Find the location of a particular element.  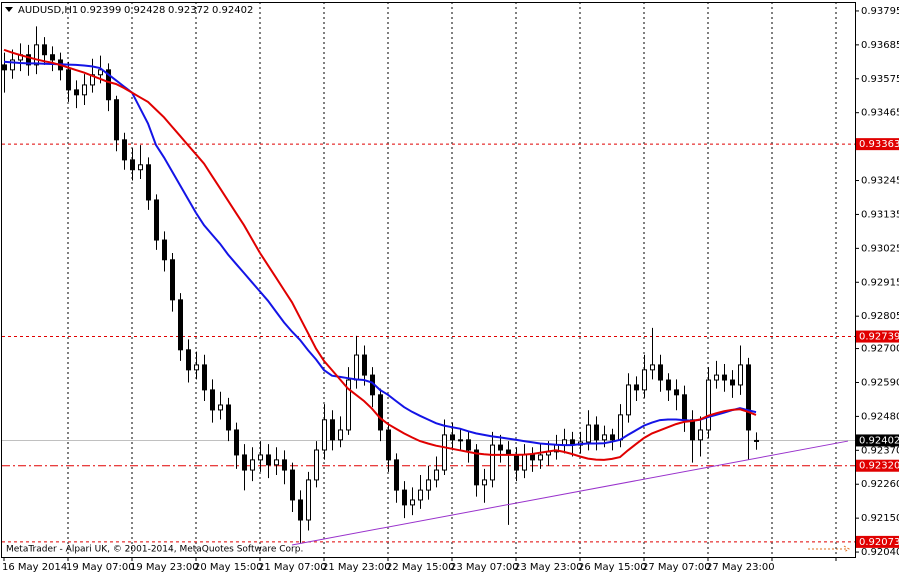

x-tick-label: 27 May 23:00 is located at coordinates (740, 567).